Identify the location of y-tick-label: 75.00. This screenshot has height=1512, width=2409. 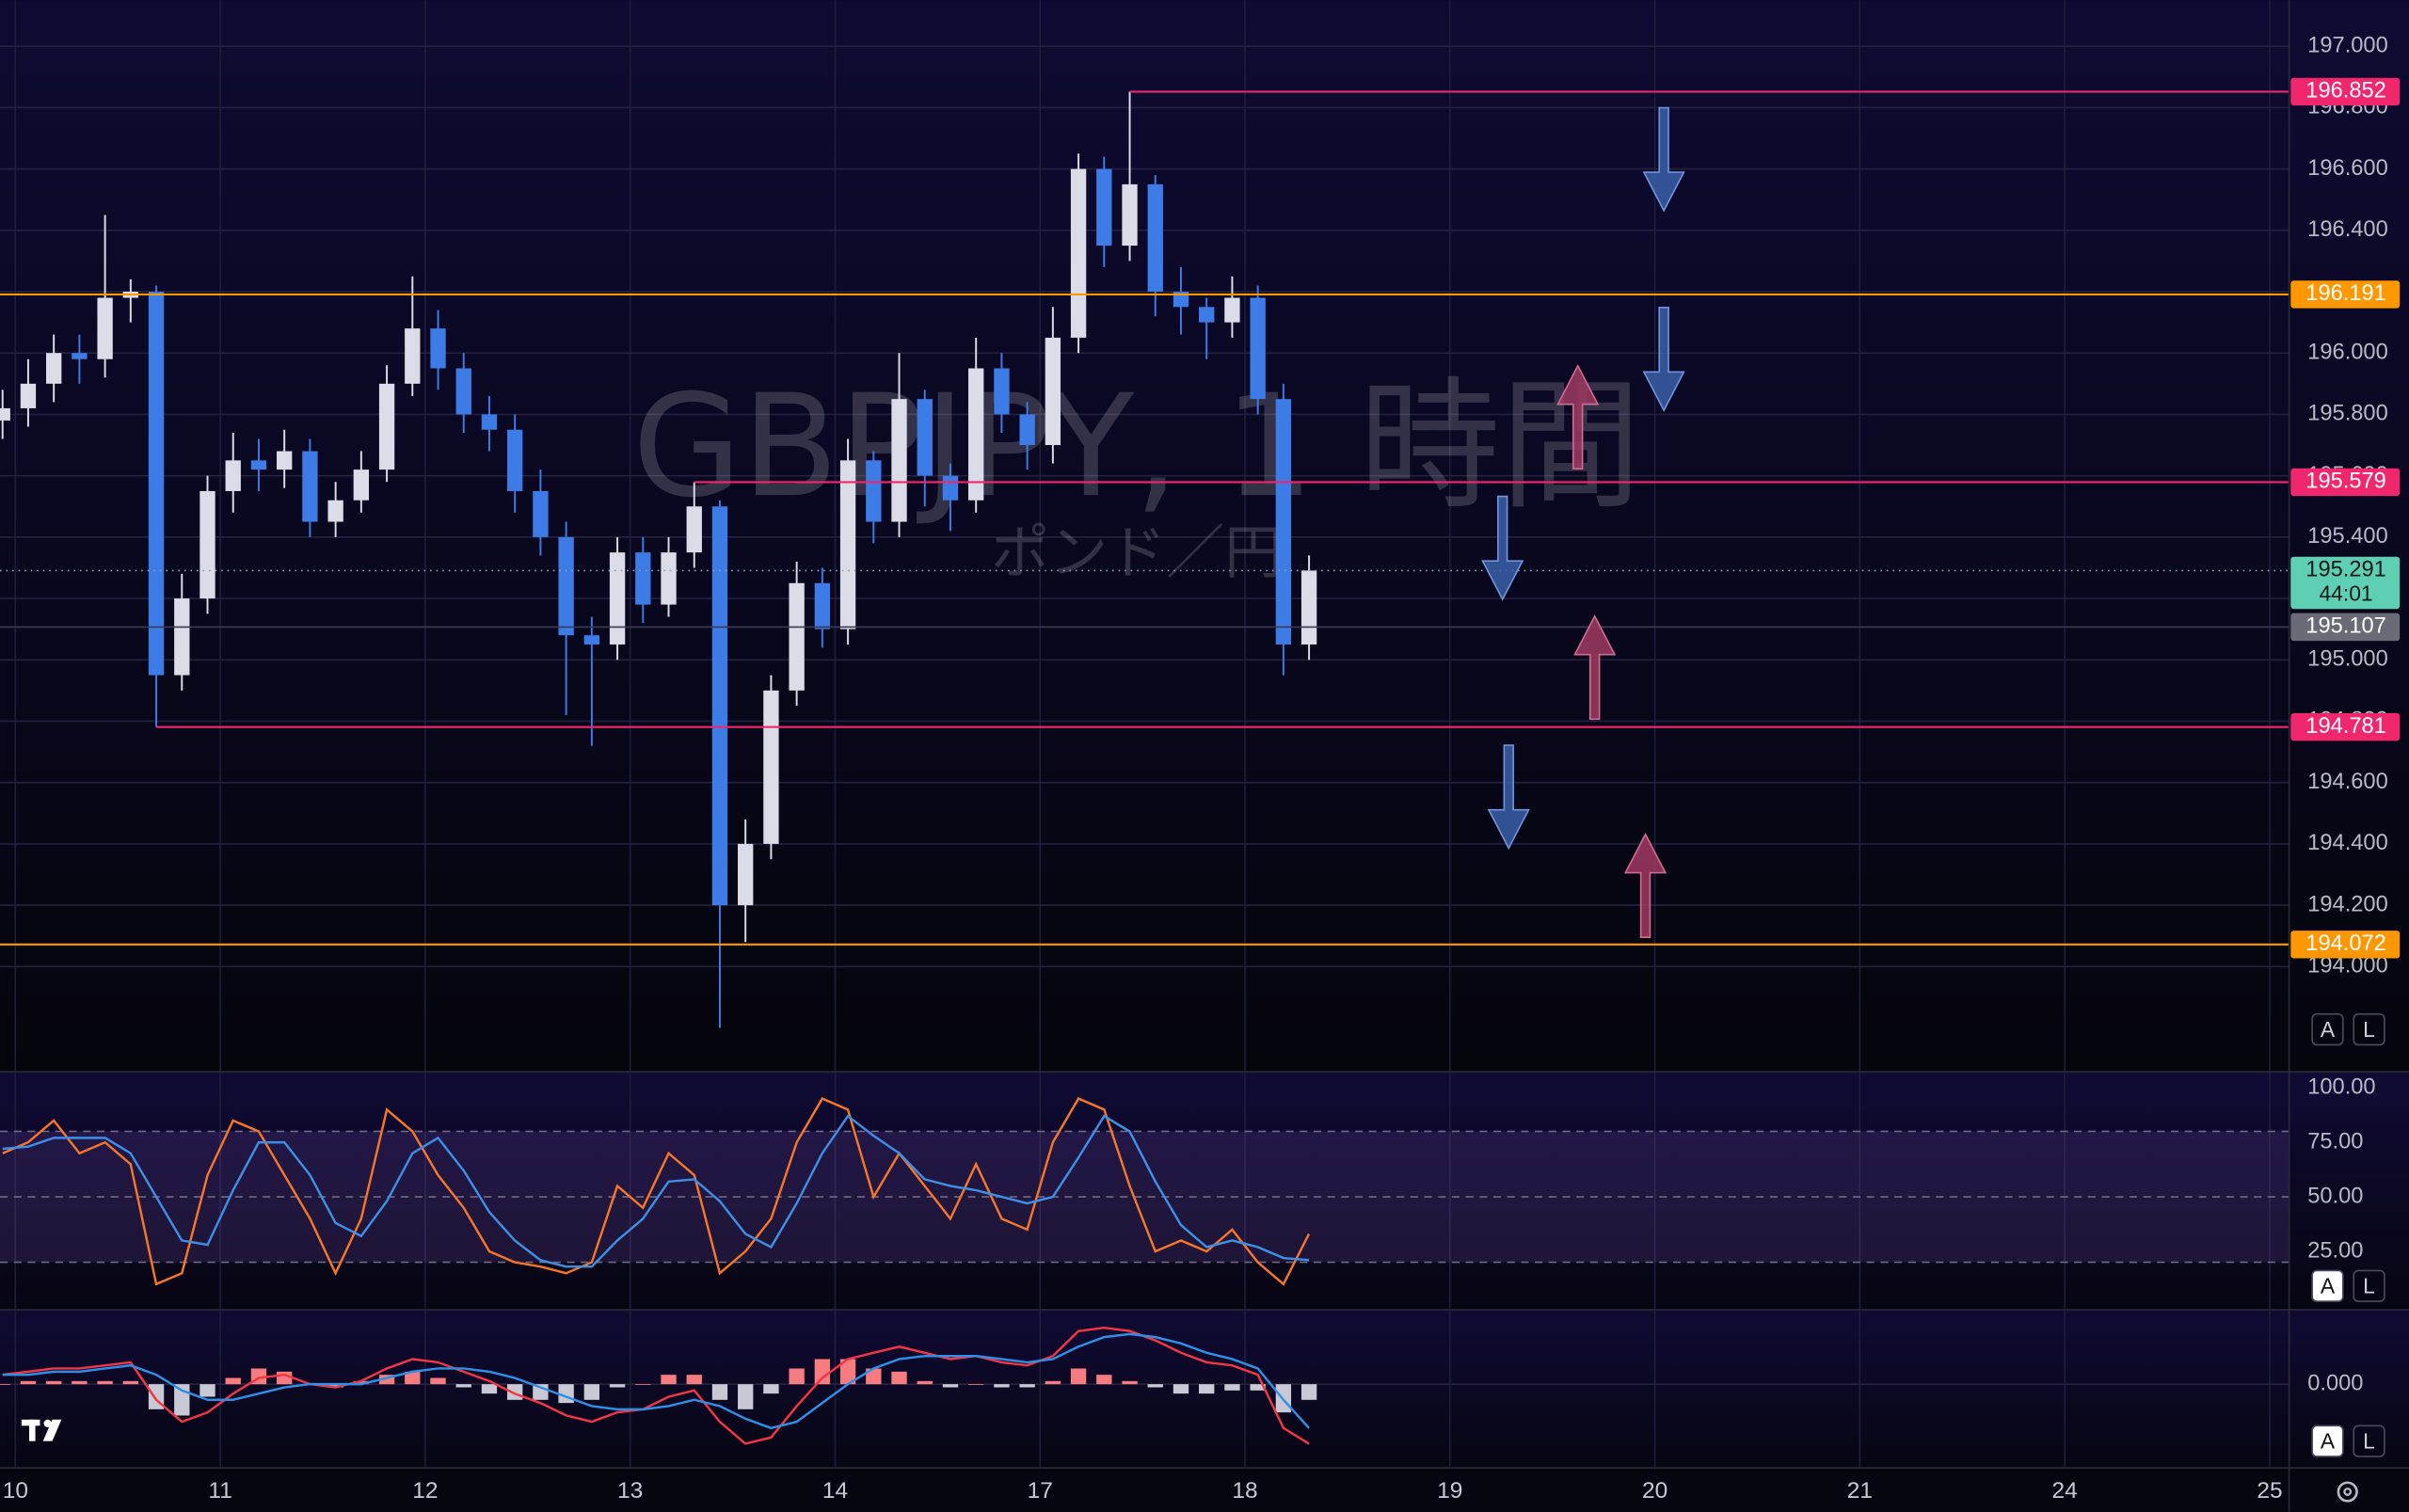
(2335, 1142).